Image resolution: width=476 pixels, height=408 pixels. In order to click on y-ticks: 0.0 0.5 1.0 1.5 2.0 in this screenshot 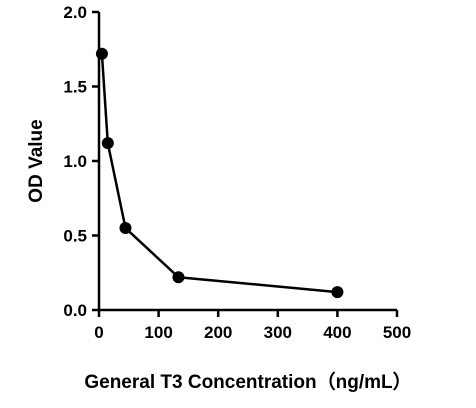, I will do `click(81, 161)`.